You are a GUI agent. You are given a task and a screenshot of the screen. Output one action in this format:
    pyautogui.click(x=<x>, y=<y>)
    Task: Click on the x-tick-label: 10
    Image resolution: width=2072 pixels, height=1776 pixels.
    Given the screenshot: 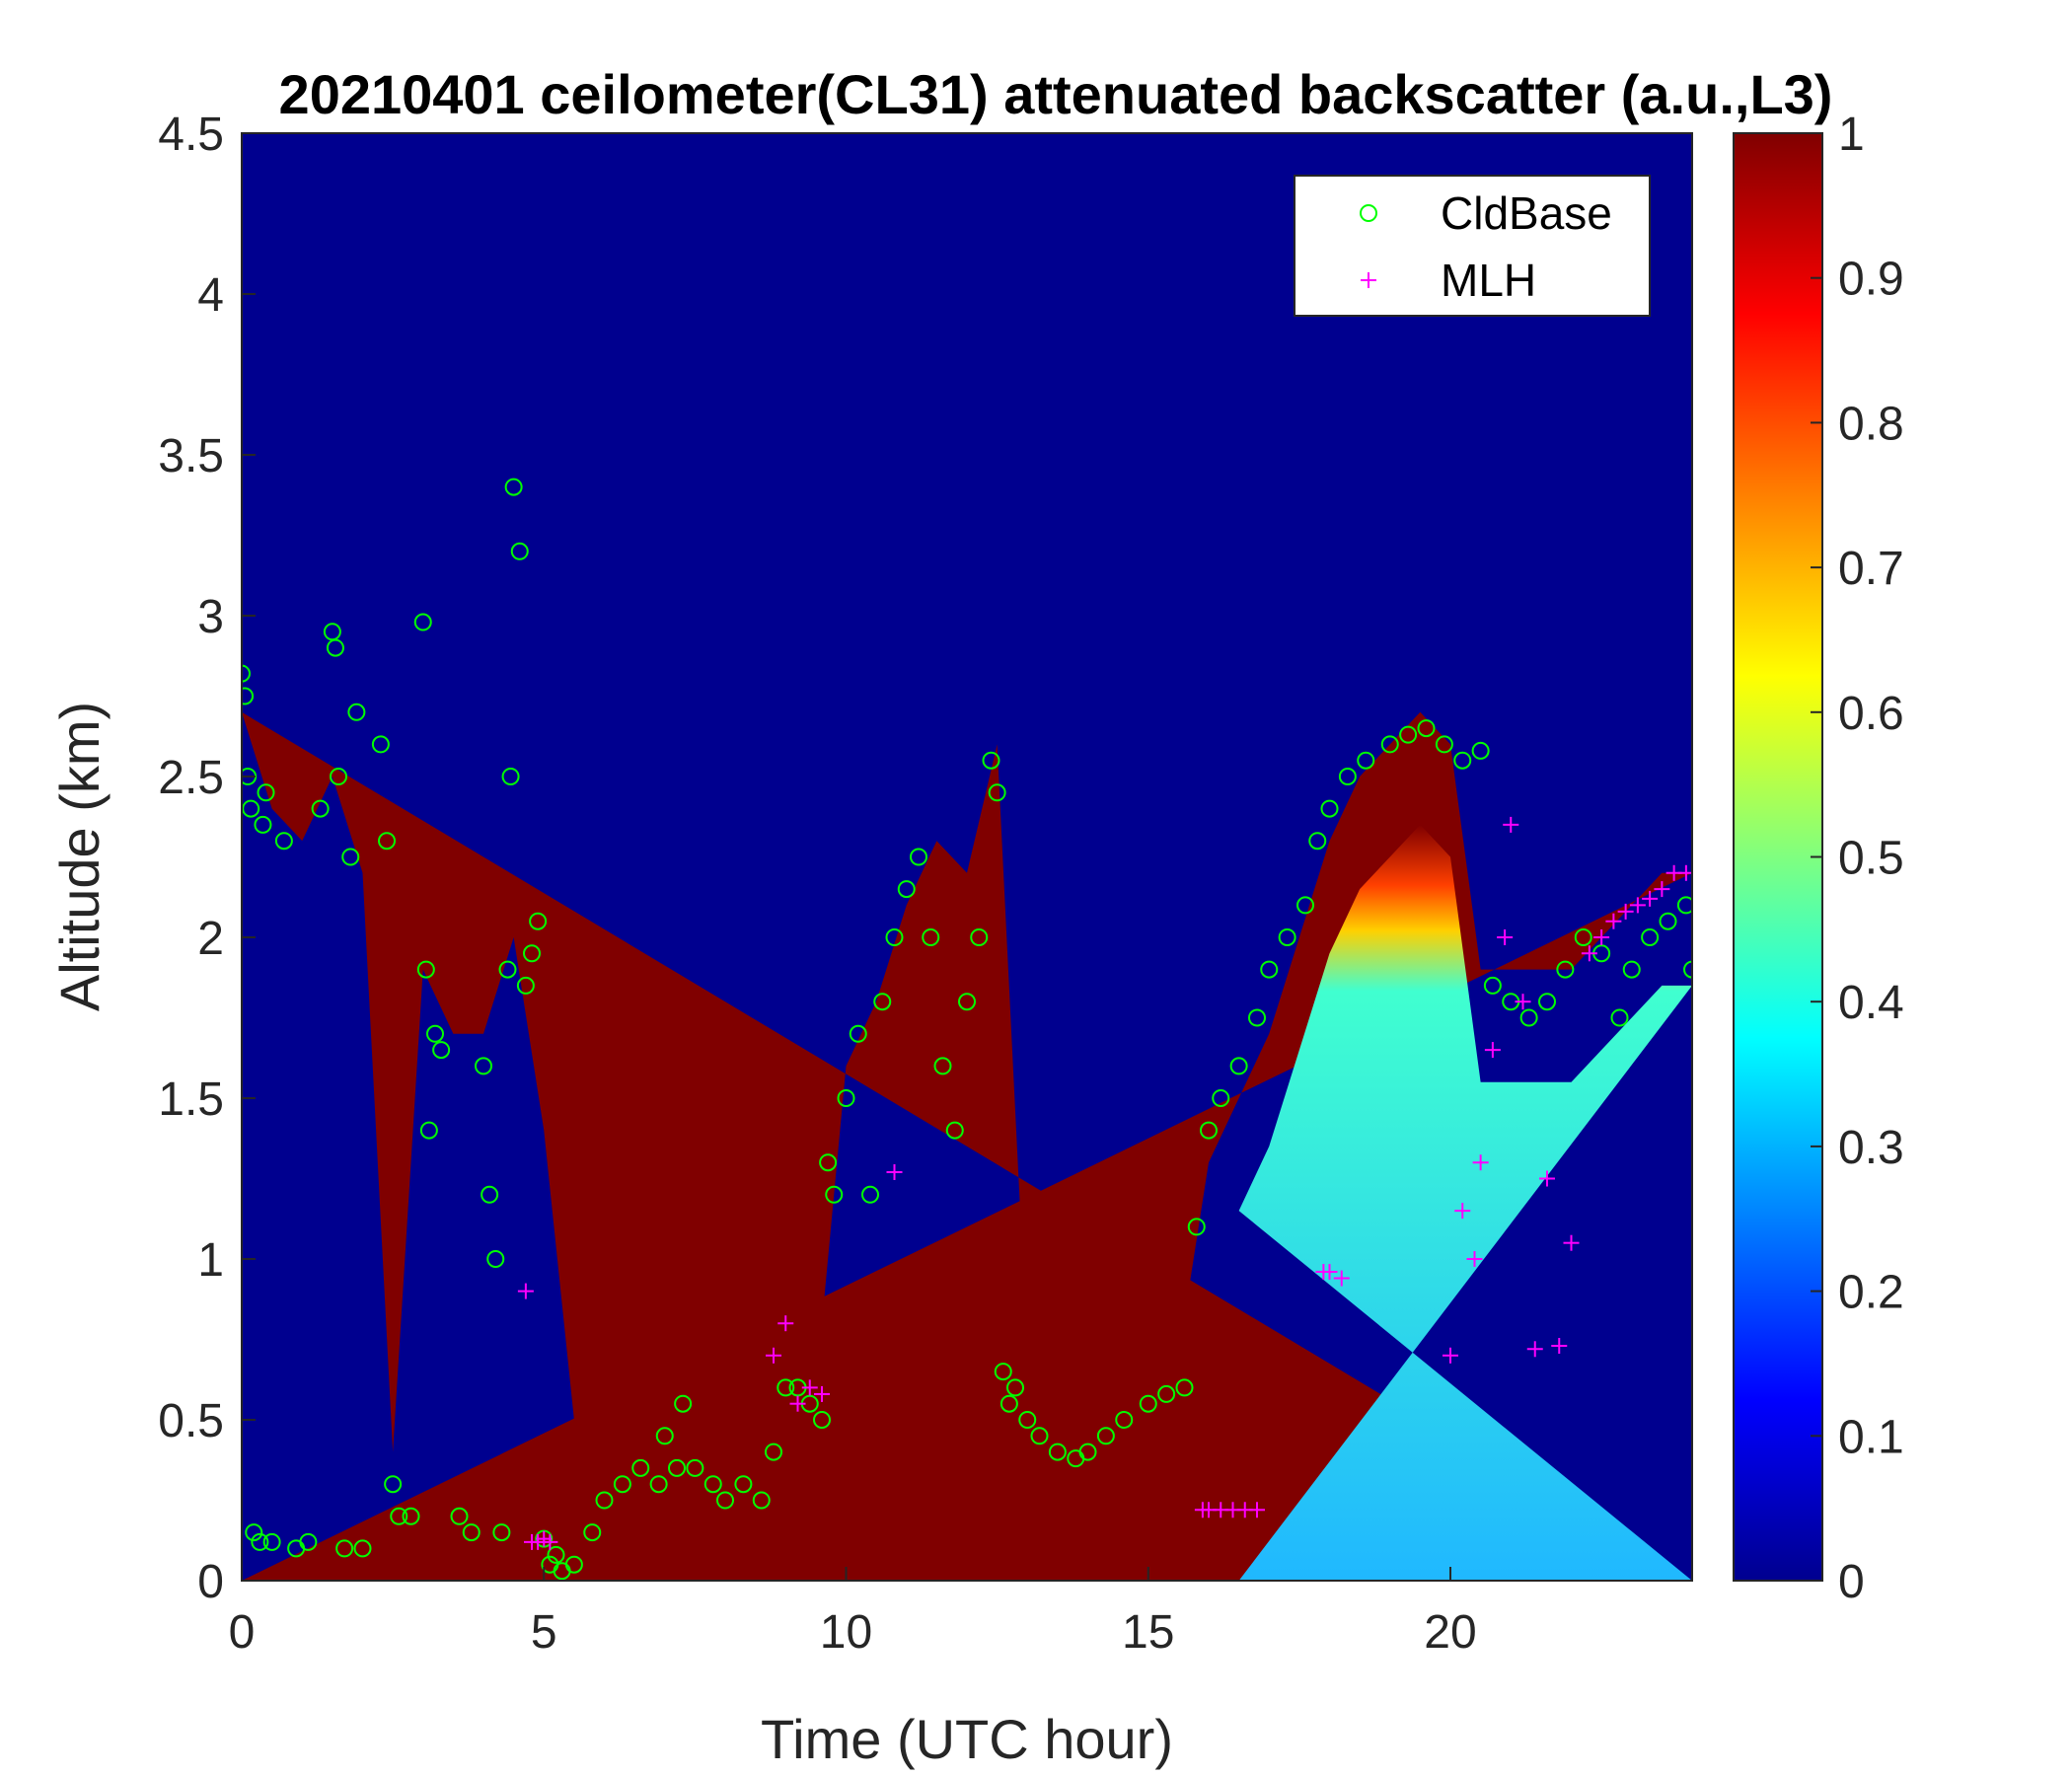 What is the action you would take?
    pyautogui.click(x=846, y=1632)
    